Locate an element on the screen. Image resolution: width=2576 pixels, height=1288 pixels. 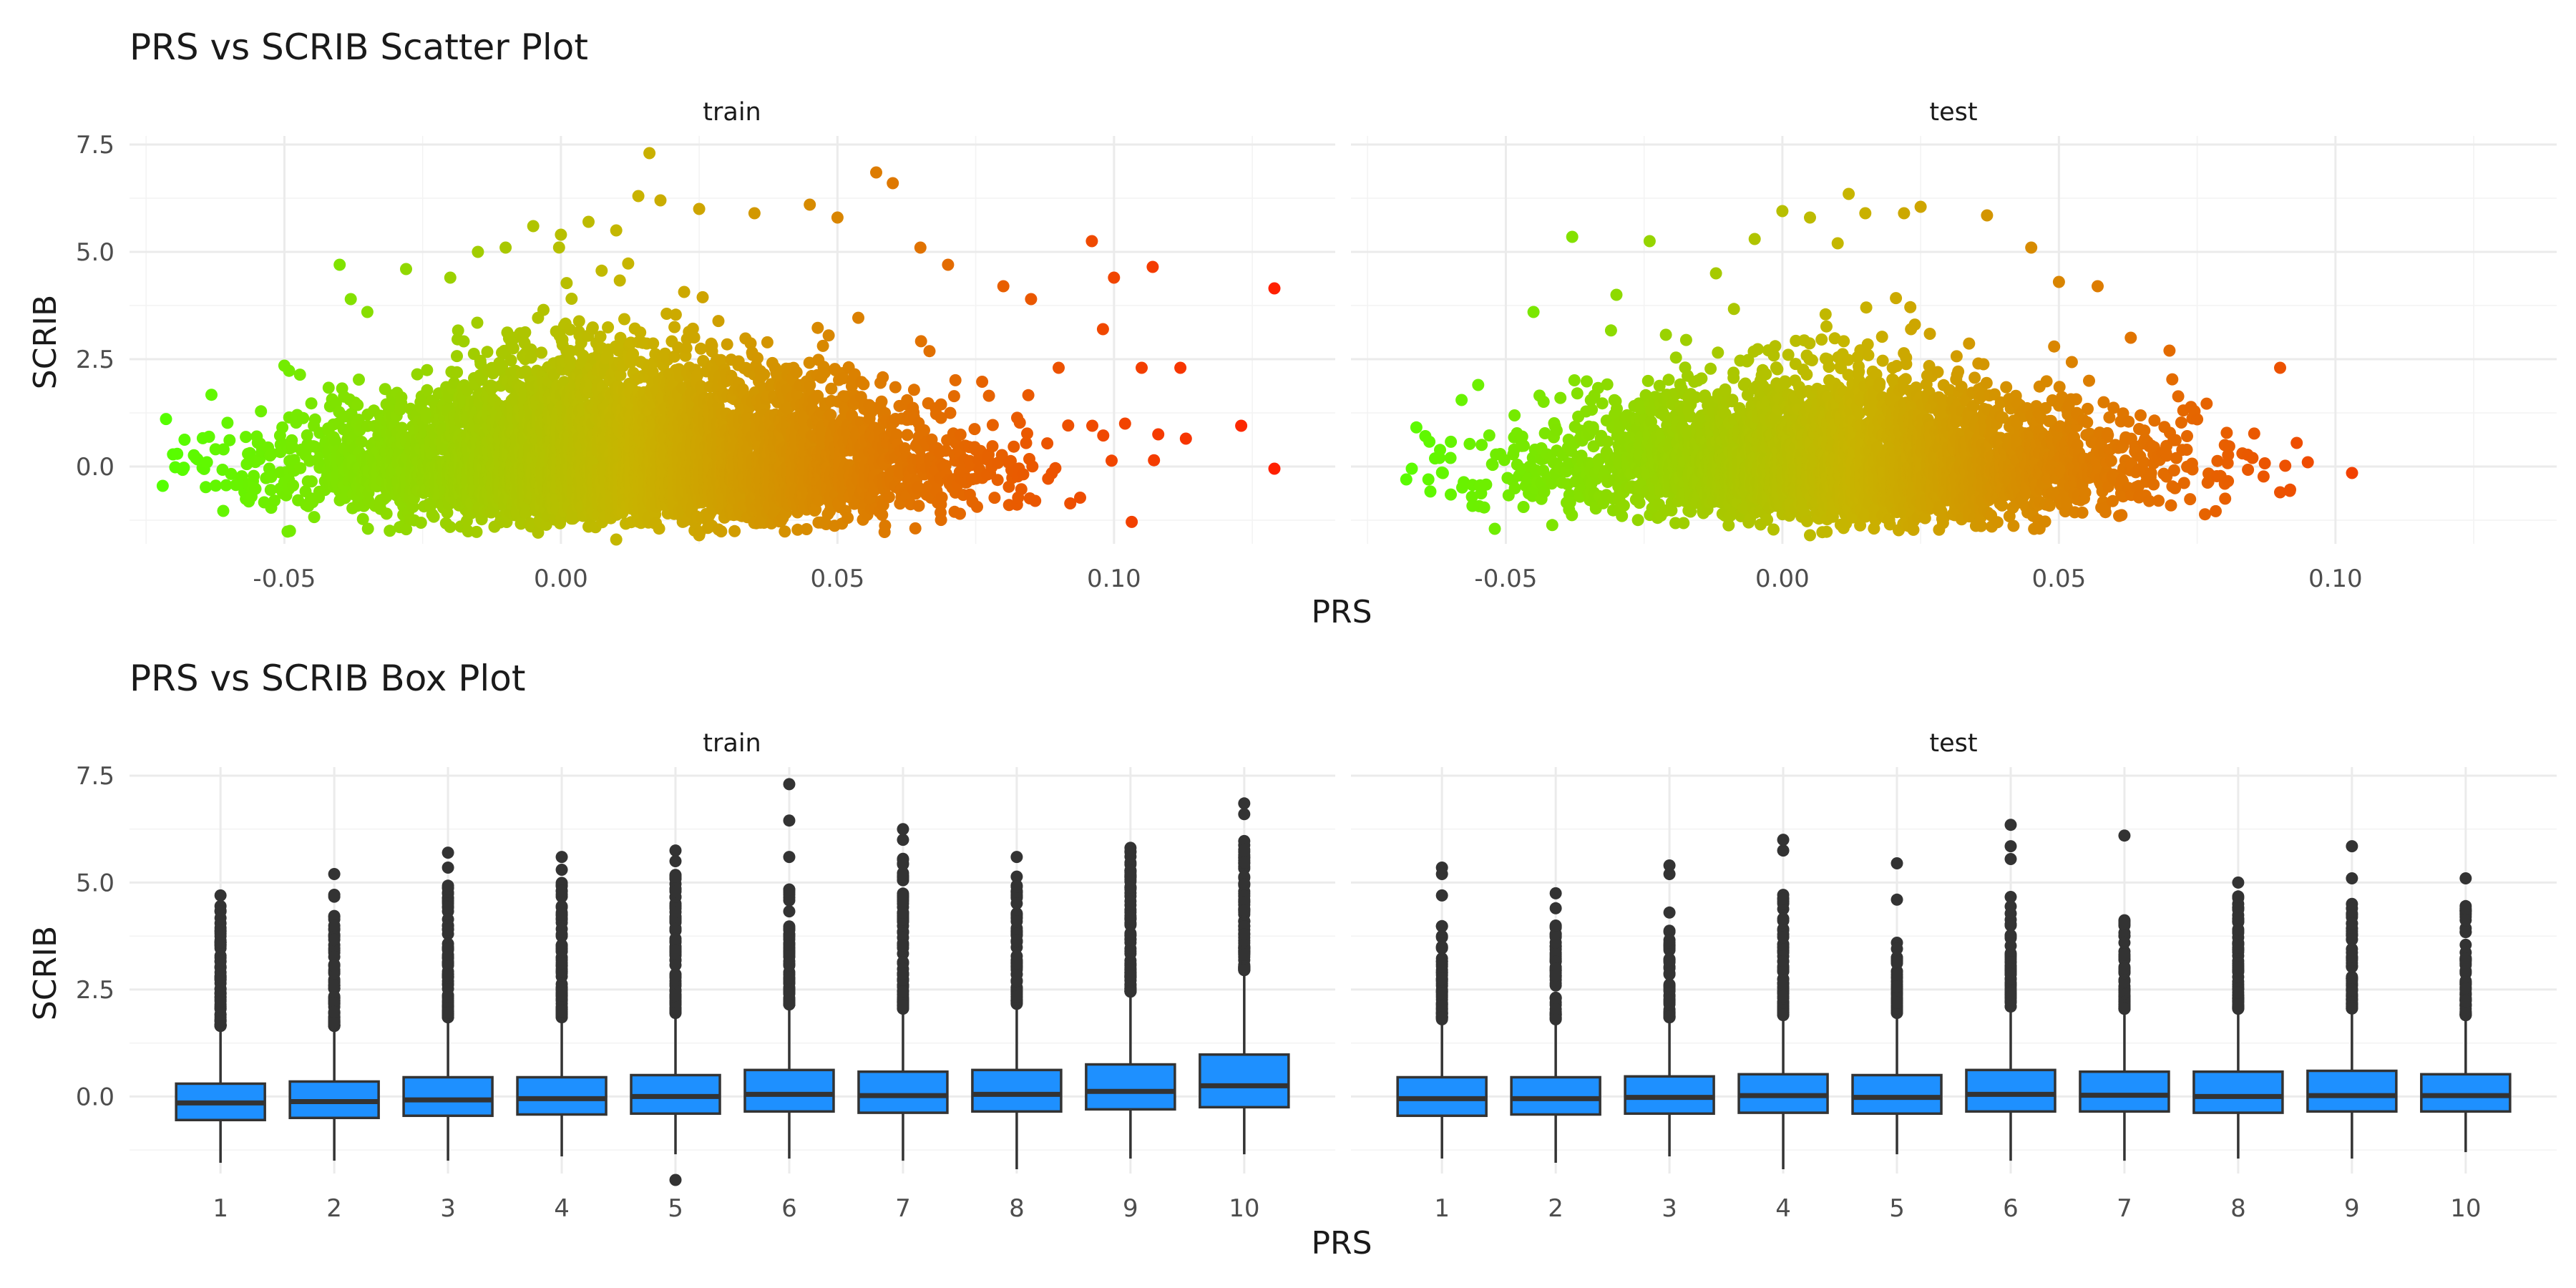
scatter-title: PRS vs SCRIB Scatter Plot is located at coordinates (359, 47).